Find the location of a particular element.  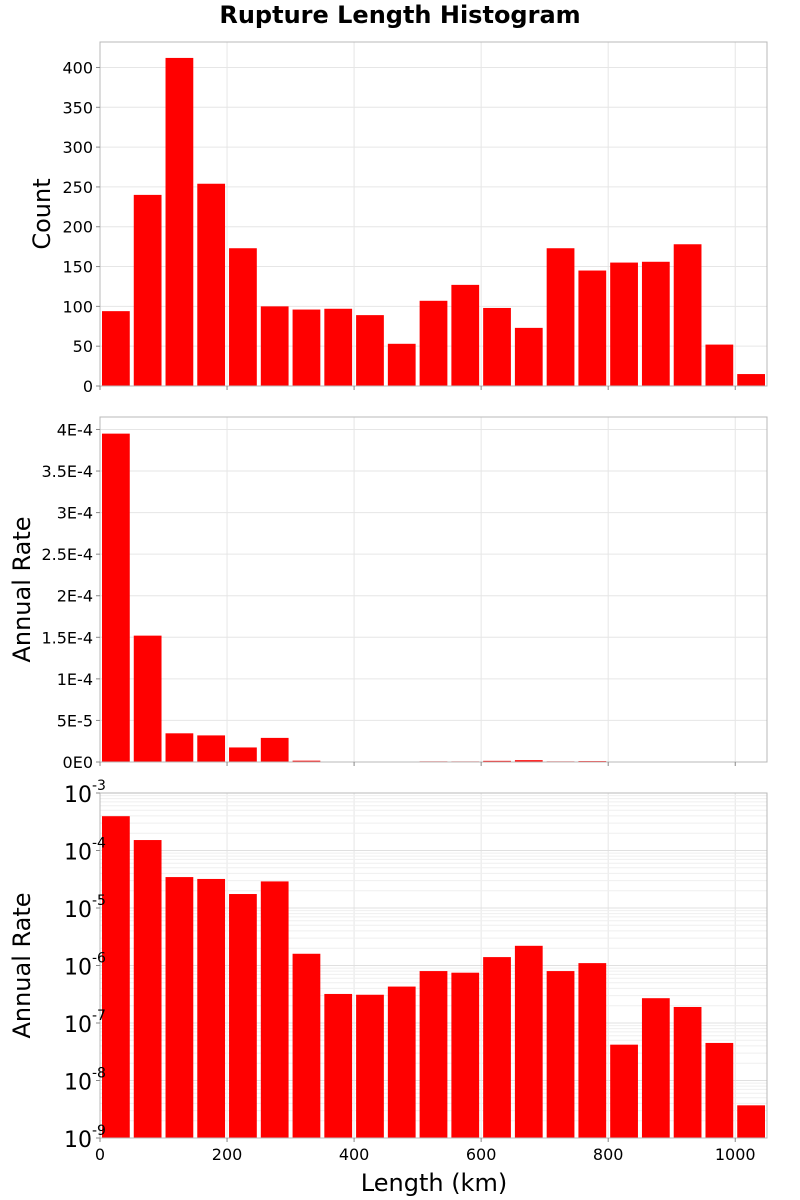

y-tick-label: 10-9 is located at coordinates (85, 1138).